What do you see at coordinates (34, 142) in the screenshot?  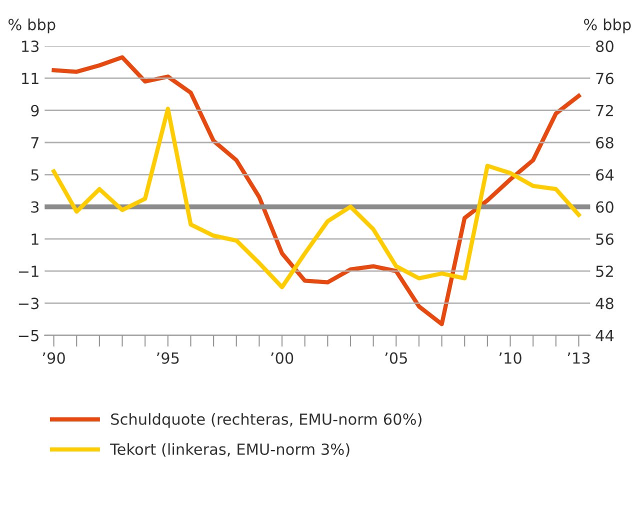 I see `y-tick-label: 7` at bounding box center [34, 142].